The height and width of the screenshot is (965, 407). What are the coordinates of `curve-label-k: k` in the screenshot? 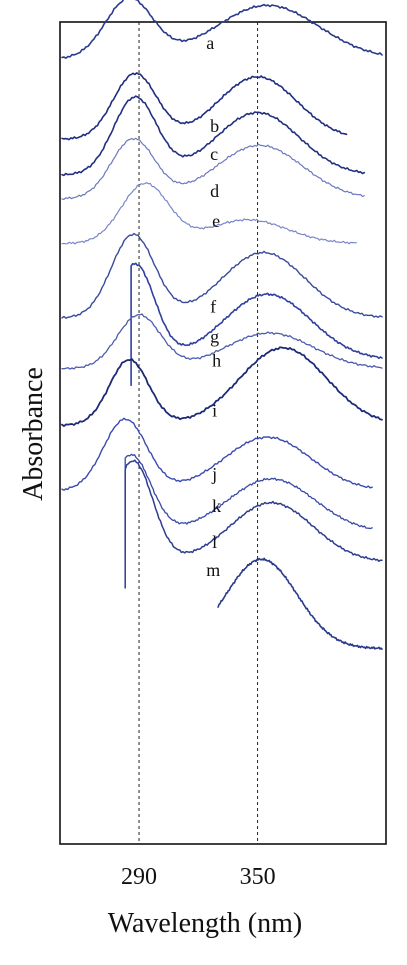 It's located at (216, 506).